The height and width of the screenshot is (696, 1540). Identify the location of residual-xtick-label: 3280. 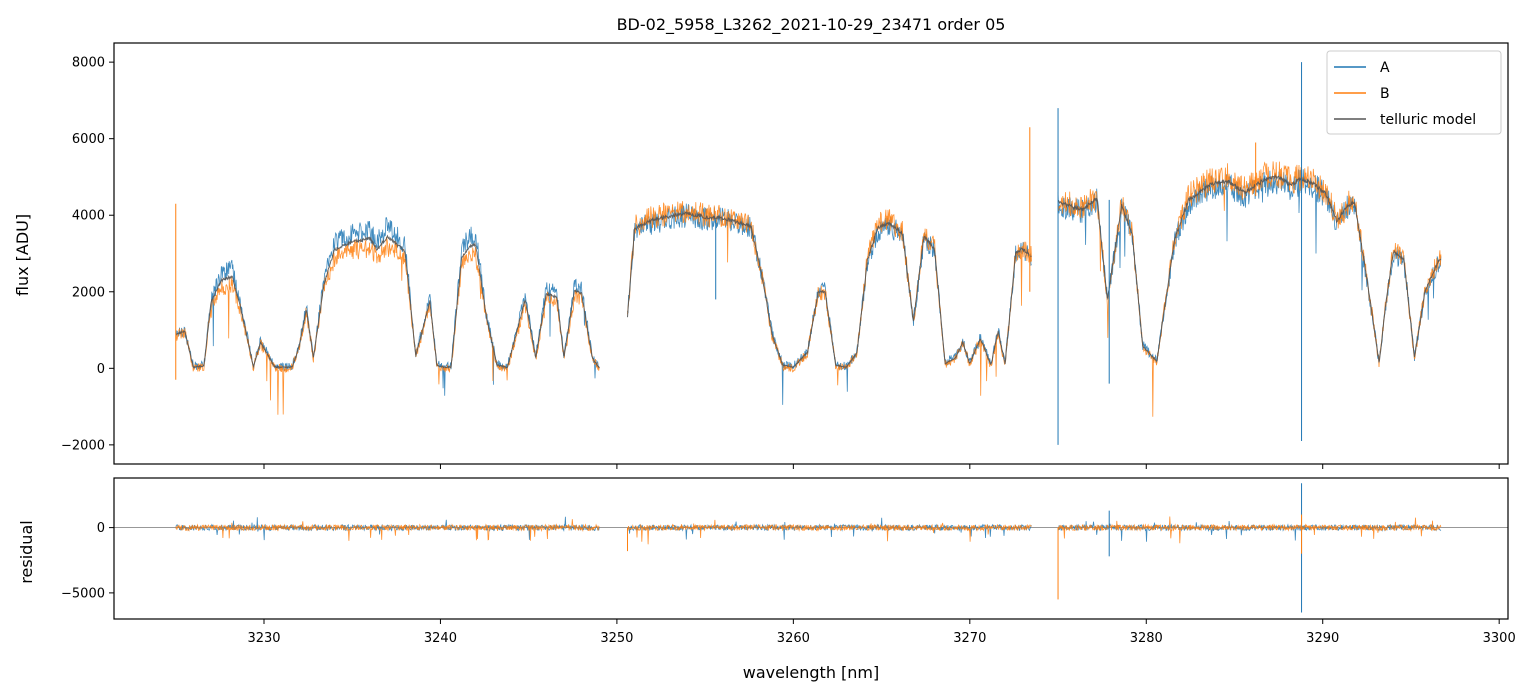
(1146, 638).